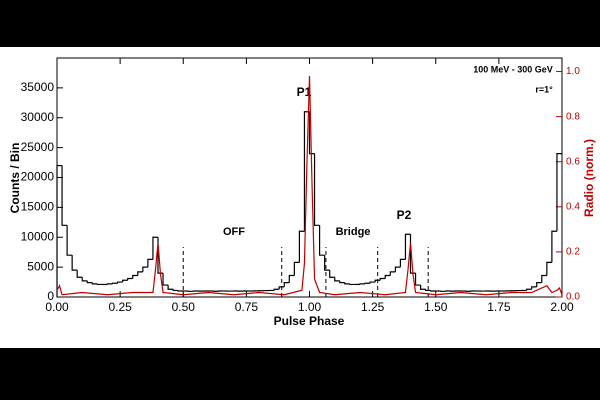 The height and width of the screenshot is (400, 600). I want to click on y2-tick-label: 0.0, so click(573, 297).